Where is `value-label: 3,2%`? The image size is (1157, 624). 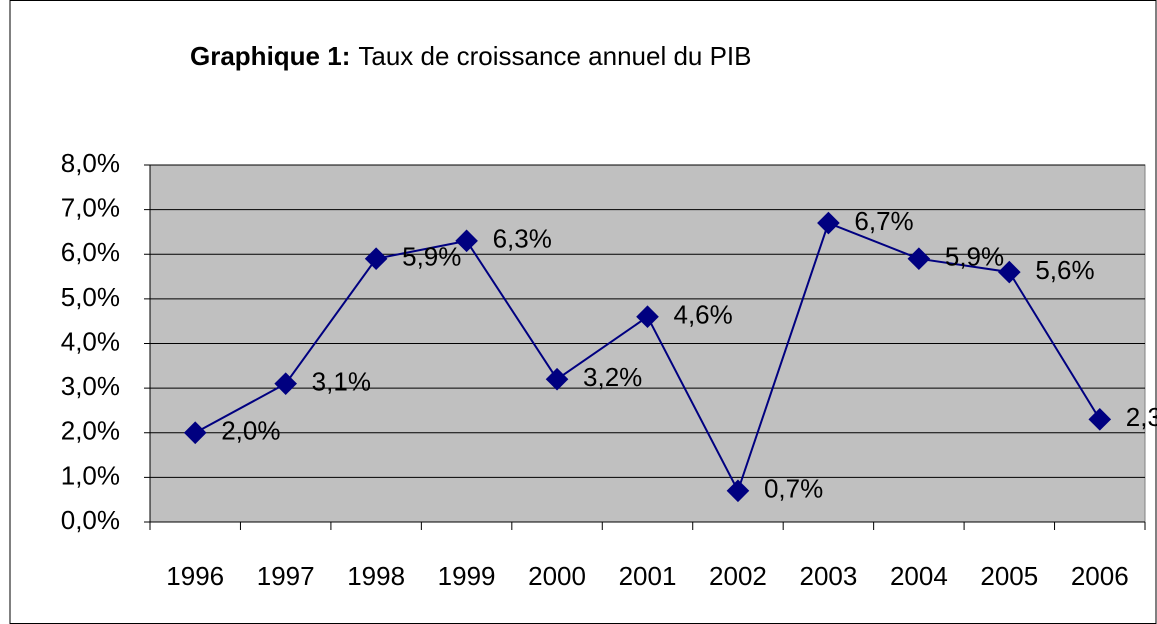 value-label: 3,2% is located at coordinates (612, 377).